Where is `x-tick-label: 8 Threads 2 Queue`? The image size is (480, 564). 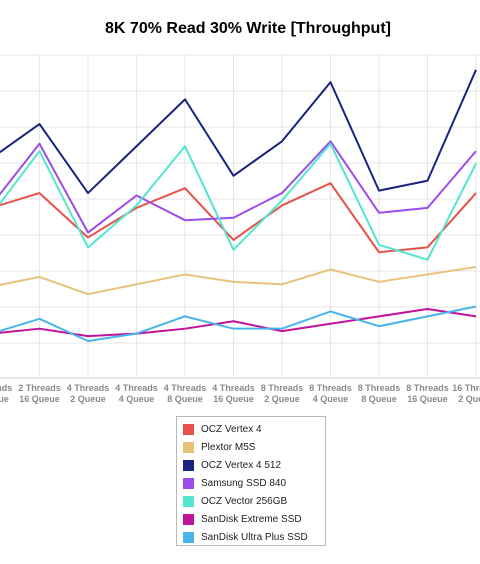
x-tick-label: 8 Threads 2 Queue is located at coordinates (282, 393).